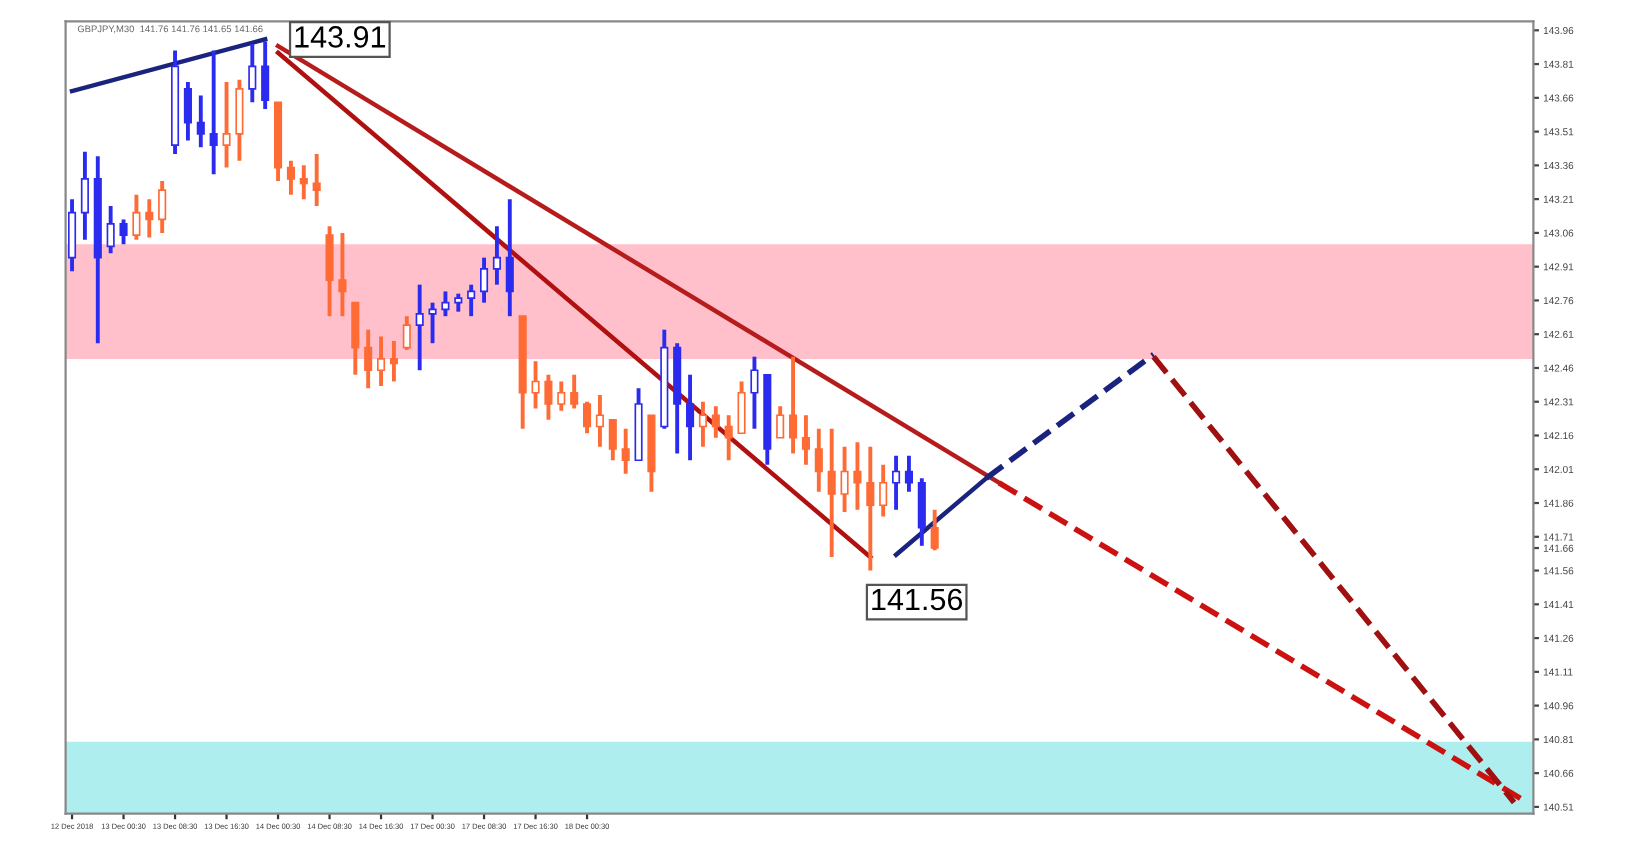 This screenshot has height=852, width=1640. What do you see at coordinates (340, 37) in the screenshot?
I see `annotation: 143.91` at bounding box center [340, 37].